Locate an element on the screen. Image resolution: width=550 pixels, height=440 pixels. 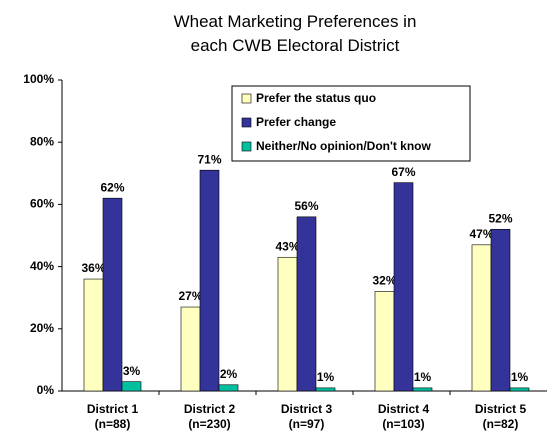
legend-label: Neither/No opinion/Don't know is located at coordinates (344, 146).